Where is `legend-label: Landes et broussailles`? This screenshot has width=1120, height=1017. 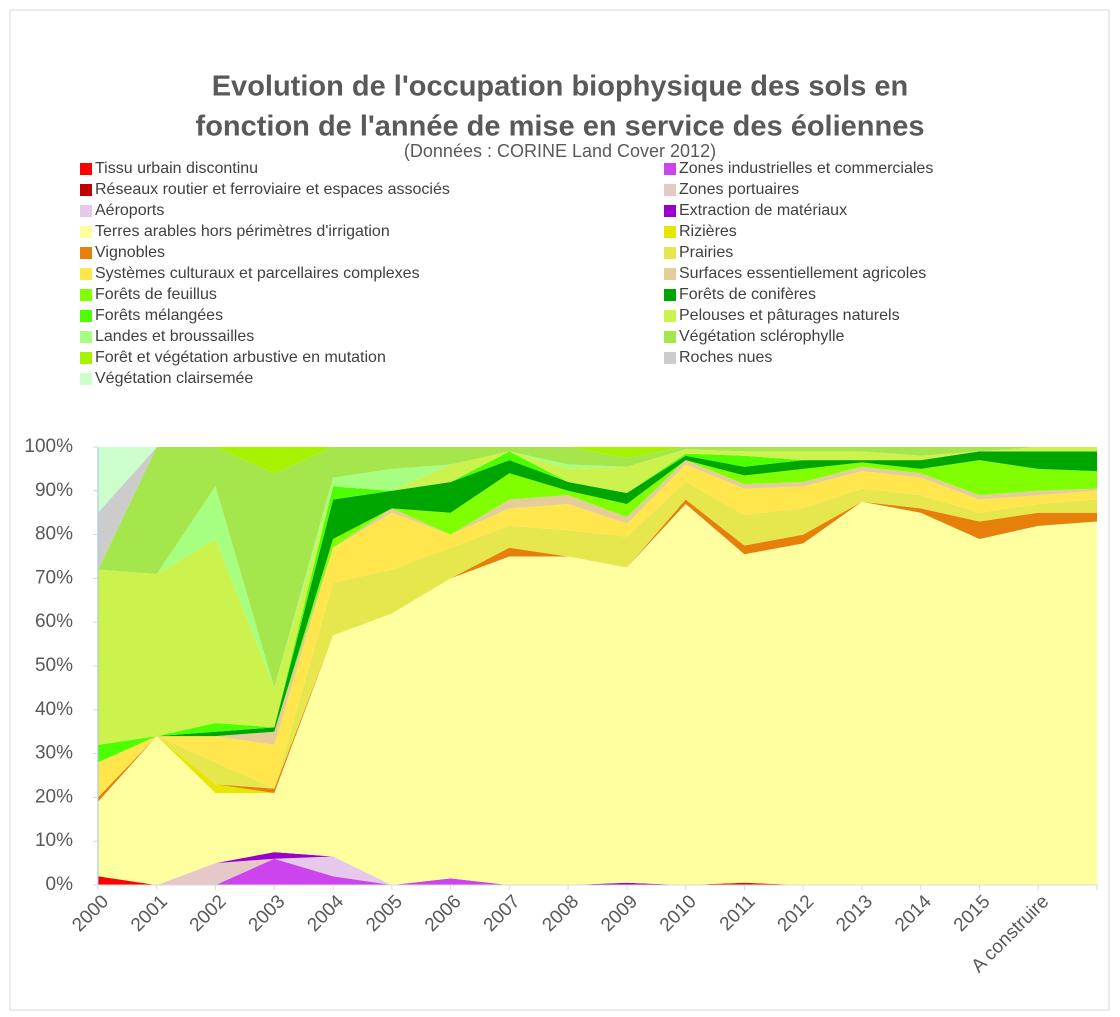 legend-label: Landes et broussailles is located at coordinates (174, 336).